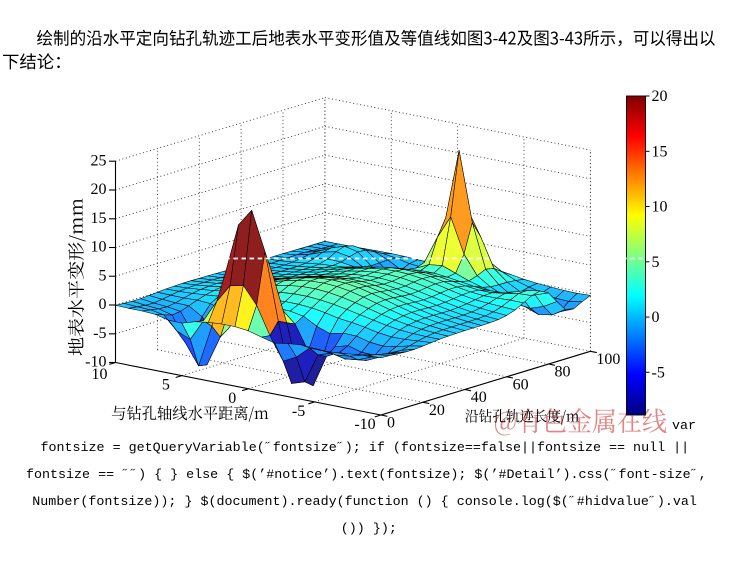 This screenshot has width=730, height=577. What do you see at coordinates (99, 160) in the screenshot?
I see `svg-text: 25` at bounding box center [99, 160].